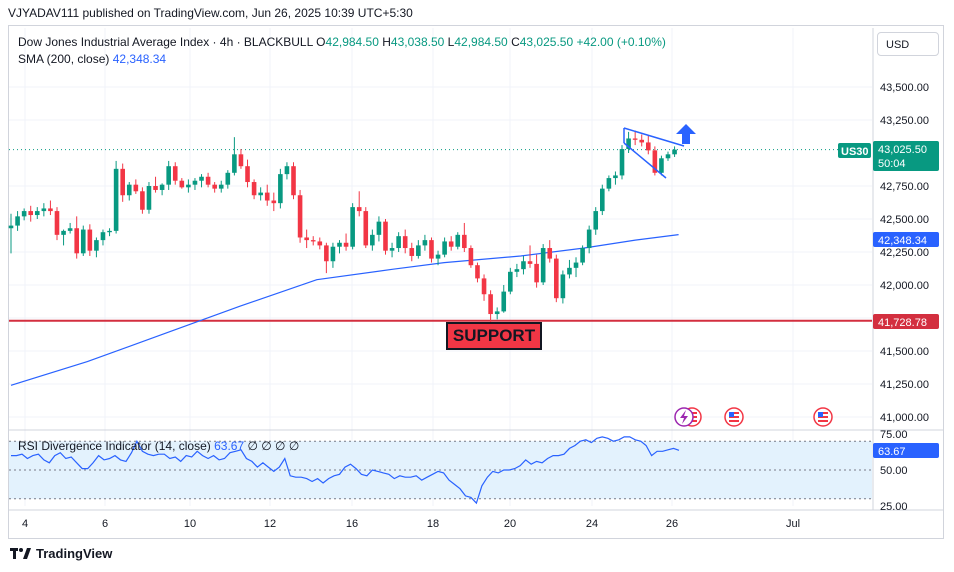  Describe the element at coordinates (386, 42) in the screenshot. I see `high-label: H` at that location.